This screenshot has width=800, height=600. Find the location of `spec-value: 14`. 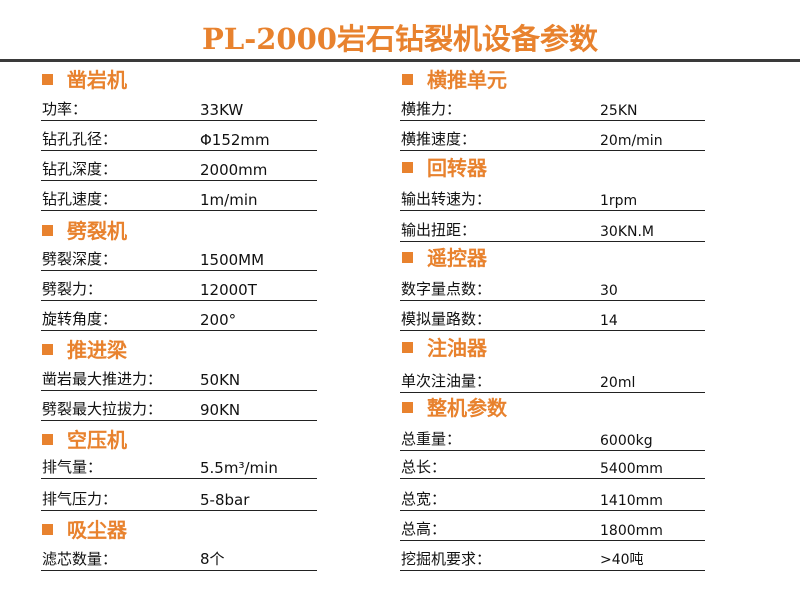

spec-value: 14 is located at coordinates (609, 321).